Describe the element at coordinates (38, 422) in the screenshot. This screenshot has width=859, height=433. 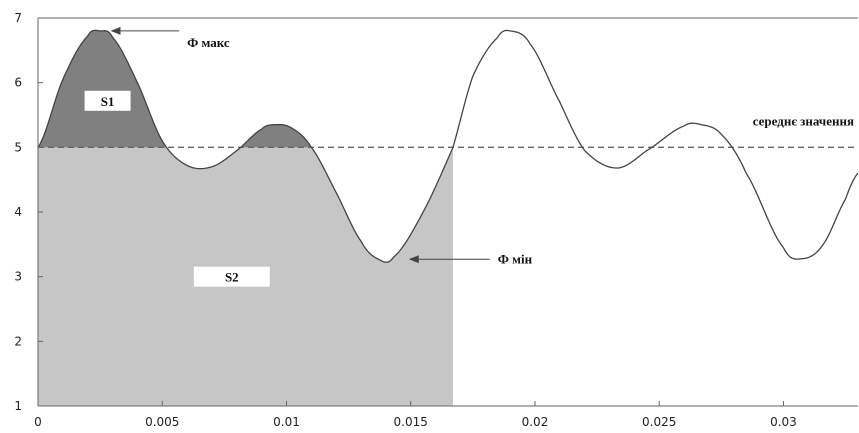
I see `x-tick-label: 0` at that location.